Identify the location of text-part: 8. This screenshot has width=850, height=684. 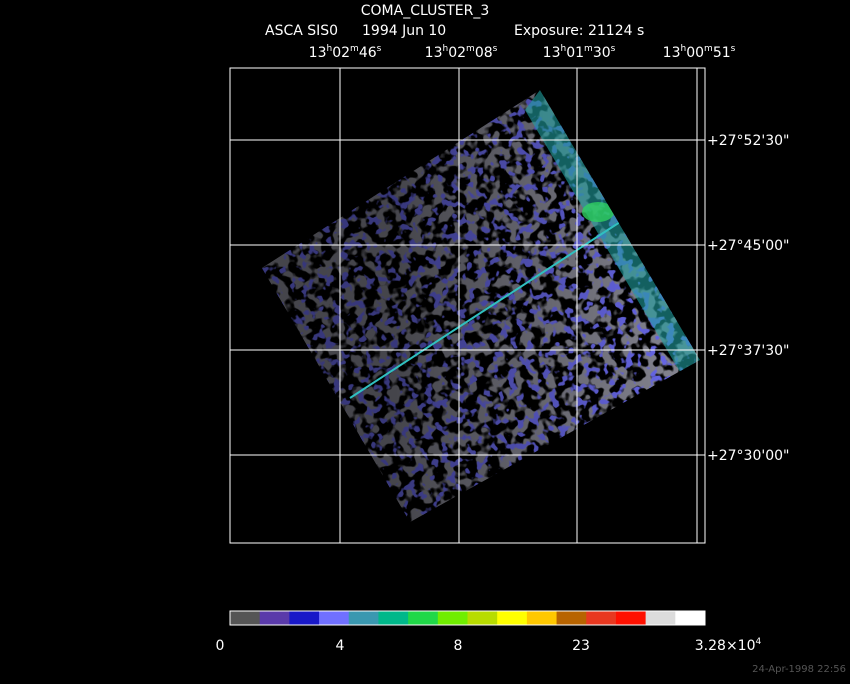
(458, 646).